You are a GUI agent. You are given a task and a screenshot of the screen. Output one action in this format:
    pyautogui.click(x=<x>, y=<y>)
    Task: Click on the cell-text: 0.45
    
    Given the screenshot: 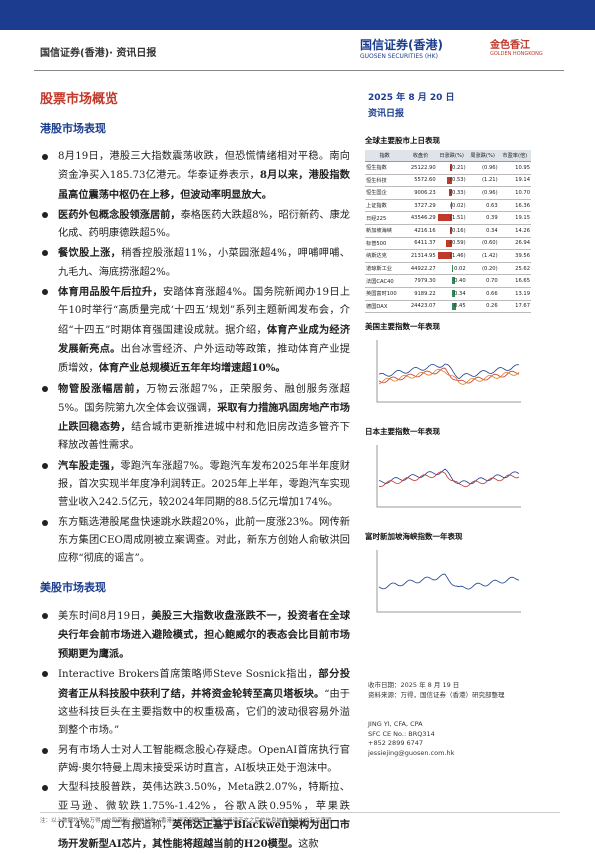 What is the action you would take?
    pyautogui.click(x=460, y=306)
    